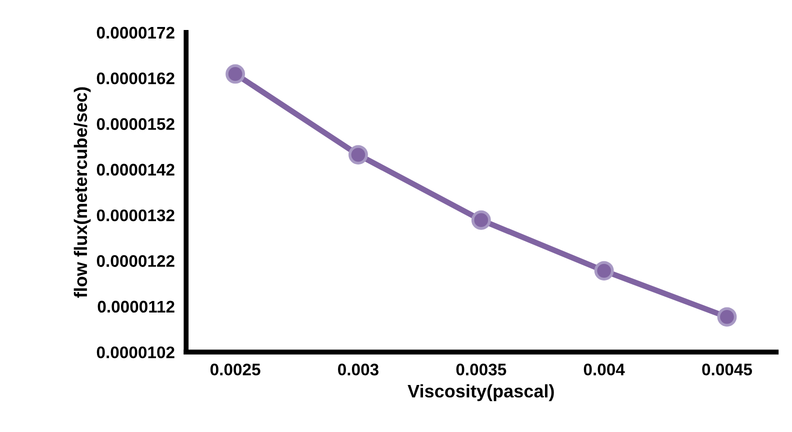 Image resolution: width=792 pixels, height=432 pixels. What do you see at coordinates (136, 306) in the screenshot?
I see `y-tick-label: 0.0000112` at bounding box center [136, 306].